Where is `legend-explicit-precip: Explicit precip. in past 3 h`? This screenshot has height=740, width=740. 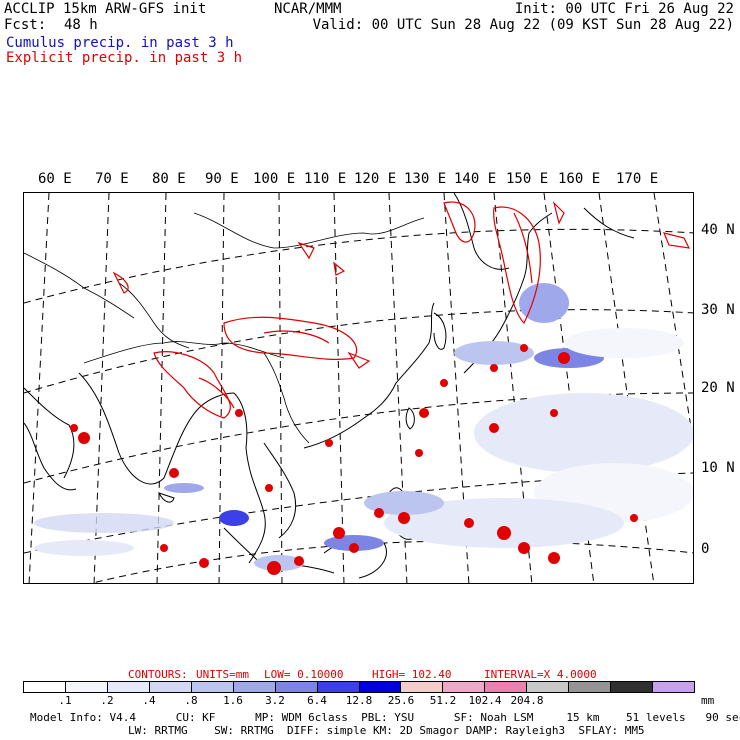
legend-explicit-precip: Explicit precip. in past 3 h is located at coordinates (124, 58).